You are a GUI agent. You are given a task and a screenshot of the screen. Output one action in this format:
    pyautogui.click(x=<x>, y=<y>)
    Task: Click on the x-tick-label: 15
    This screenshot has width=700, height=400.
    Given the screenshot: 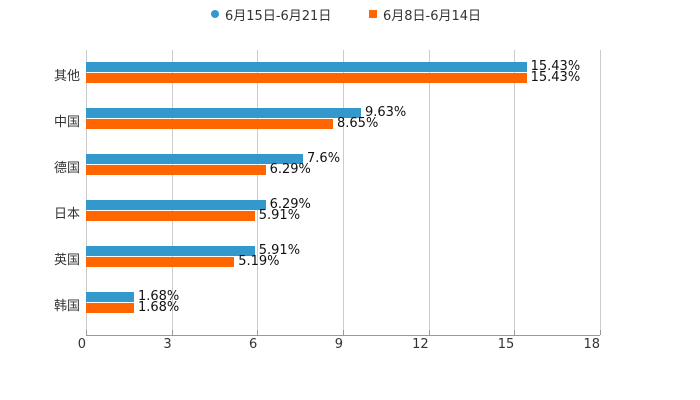 What is the action you would take?
    pyautogui.click(x=506, y=344)
    